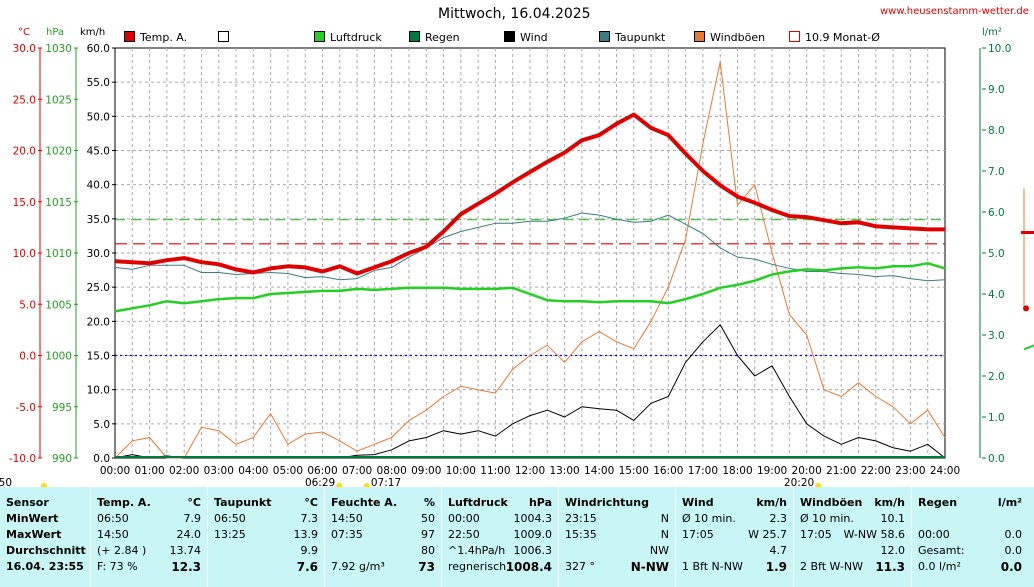  What do you see at coordinates (772, 471) in the screenshot?
I see `x-tick-label: 19:00` at bounding box center [772, 471].